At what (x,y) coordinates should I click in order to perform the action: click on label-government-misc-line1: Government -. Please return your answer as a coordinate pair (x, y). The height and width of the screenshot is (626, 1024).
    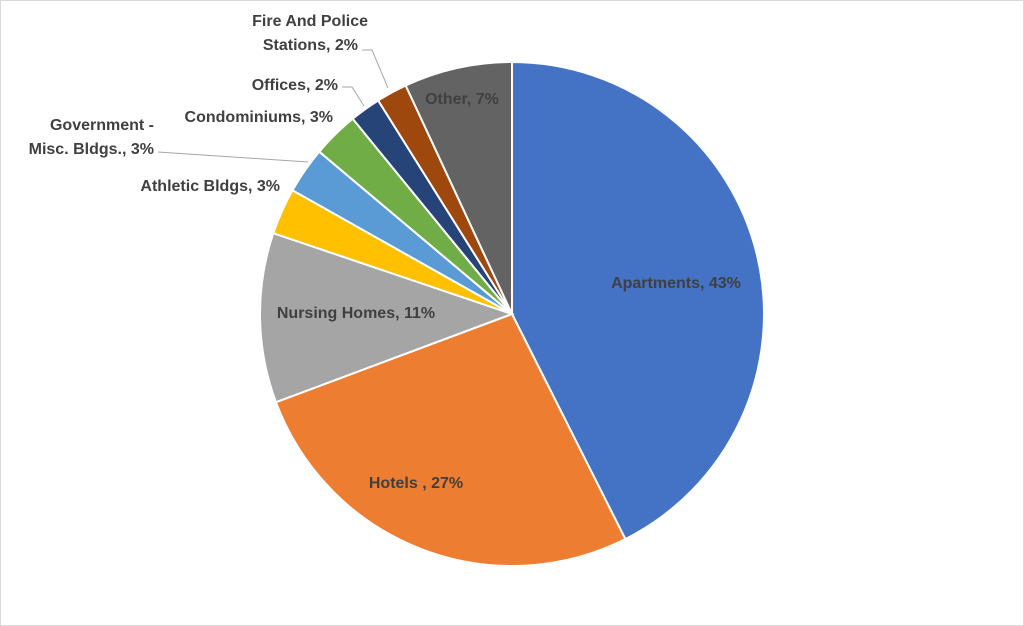
    Looking at the image, I should click on (102, 125).